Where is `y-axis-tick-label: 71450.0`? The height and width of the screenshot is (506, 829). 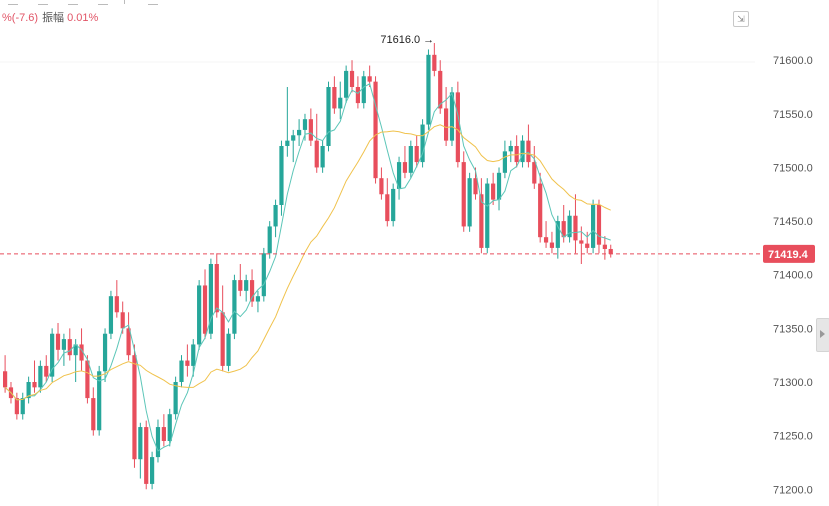 y-axis-tick-label: 71450.0 is located at coordinates (793, 222).